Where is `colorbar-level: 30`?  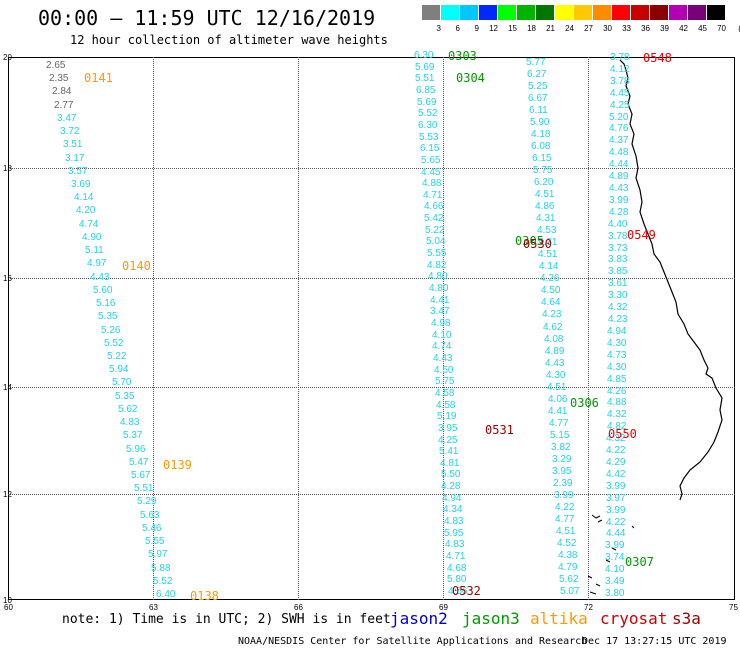 colorbar-level: 30 is located at coordinates (602, 19).